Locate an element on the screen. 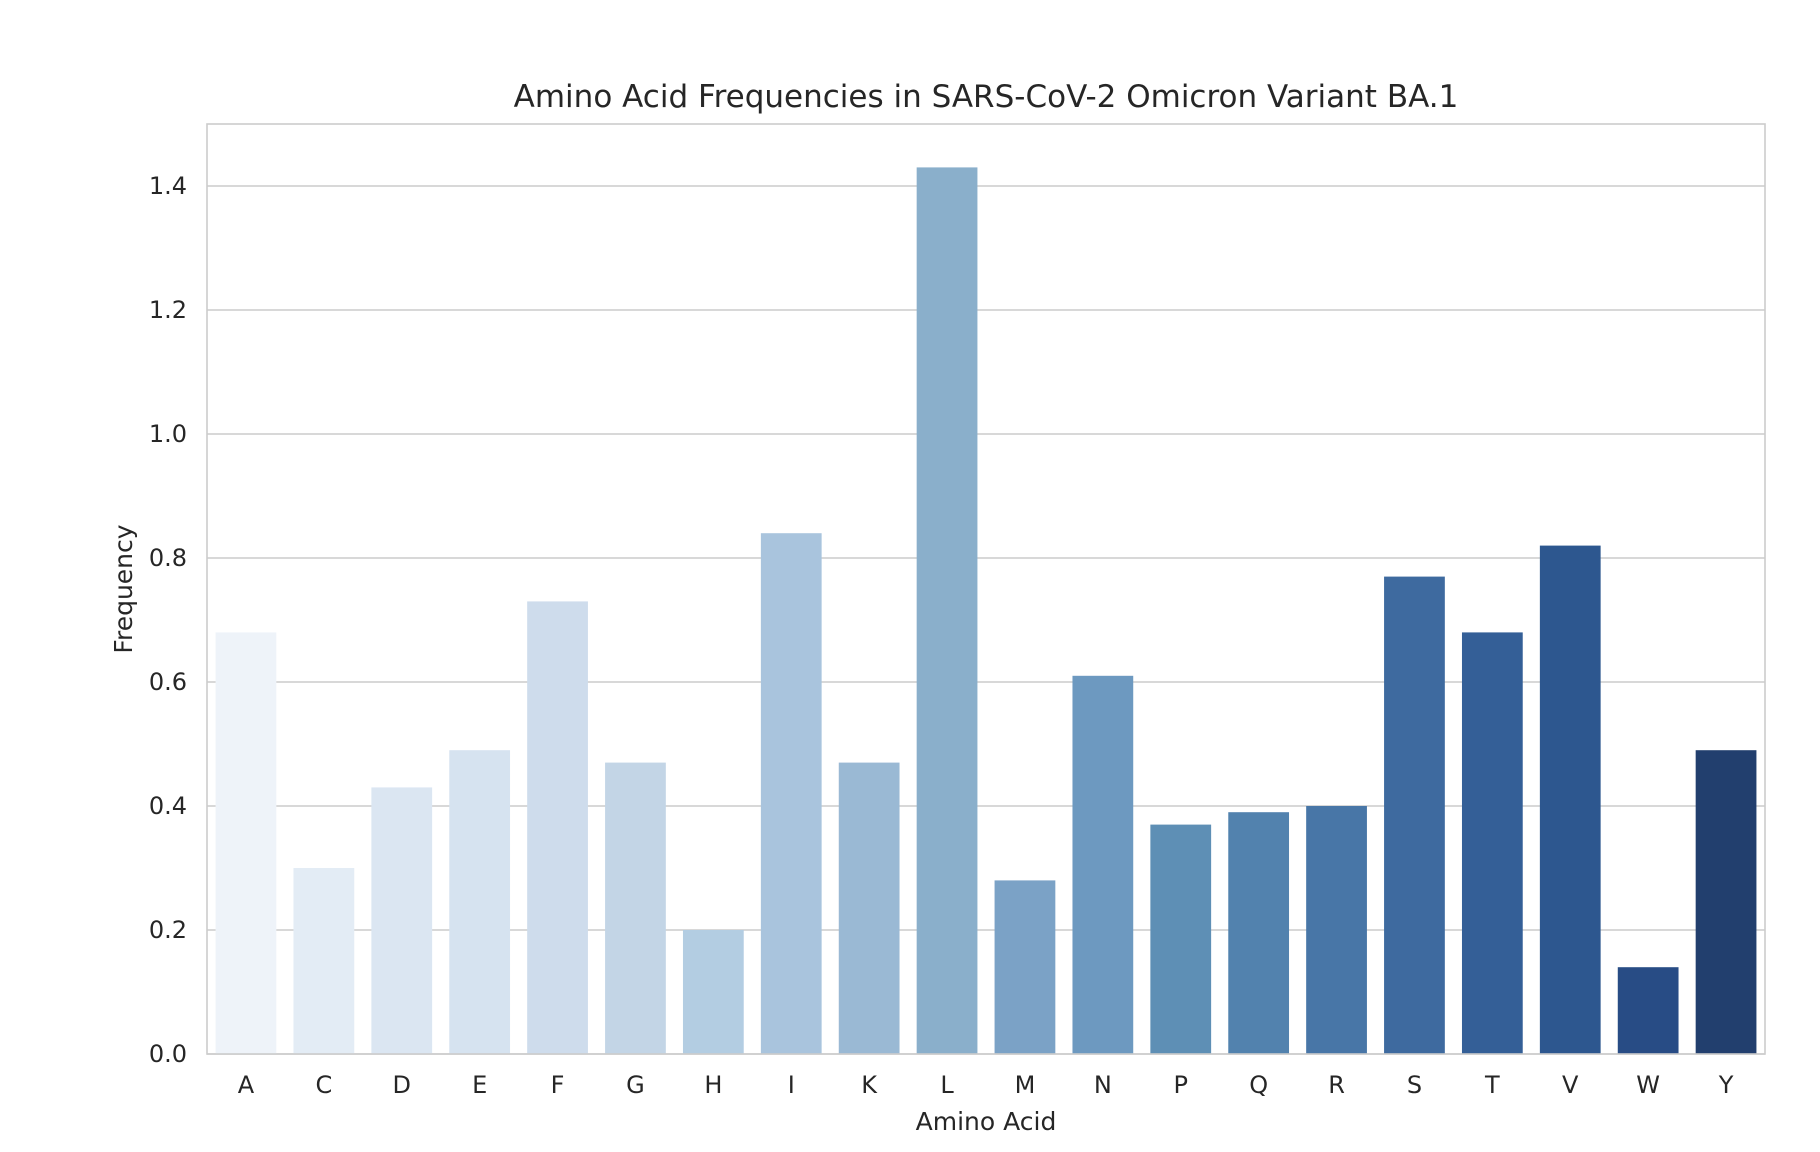  bar-D is located at coordinates (402, 920).